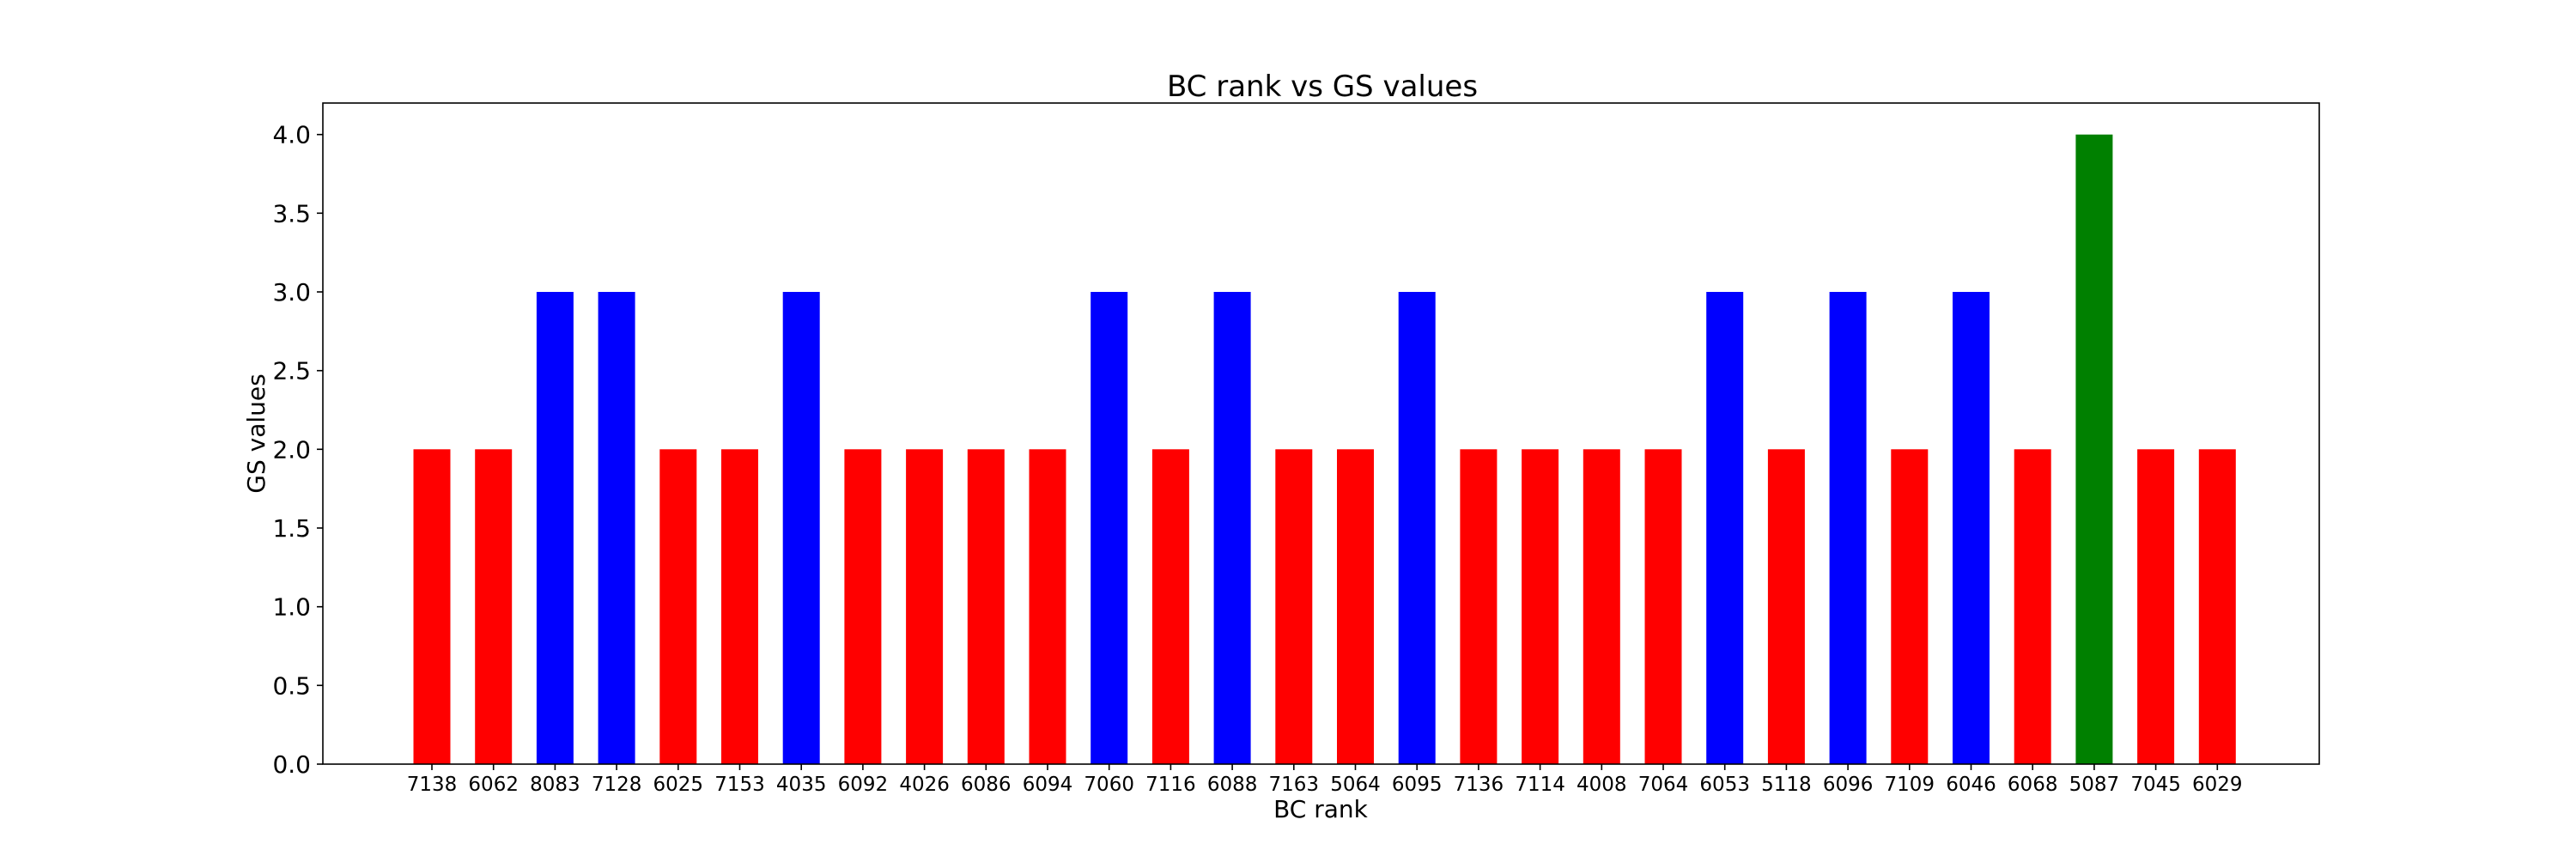 The image size is (2576, 862). Describe the element at coordinates (1786, 785) in the screenshot. I see `x-tick-label: 5118` at that location.